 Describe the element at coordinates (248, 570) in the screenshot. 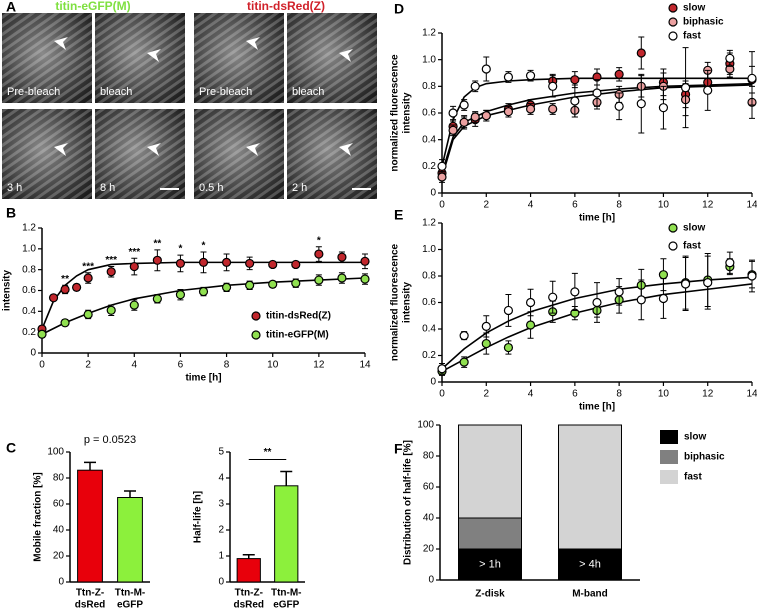

I see `bar` at that location.